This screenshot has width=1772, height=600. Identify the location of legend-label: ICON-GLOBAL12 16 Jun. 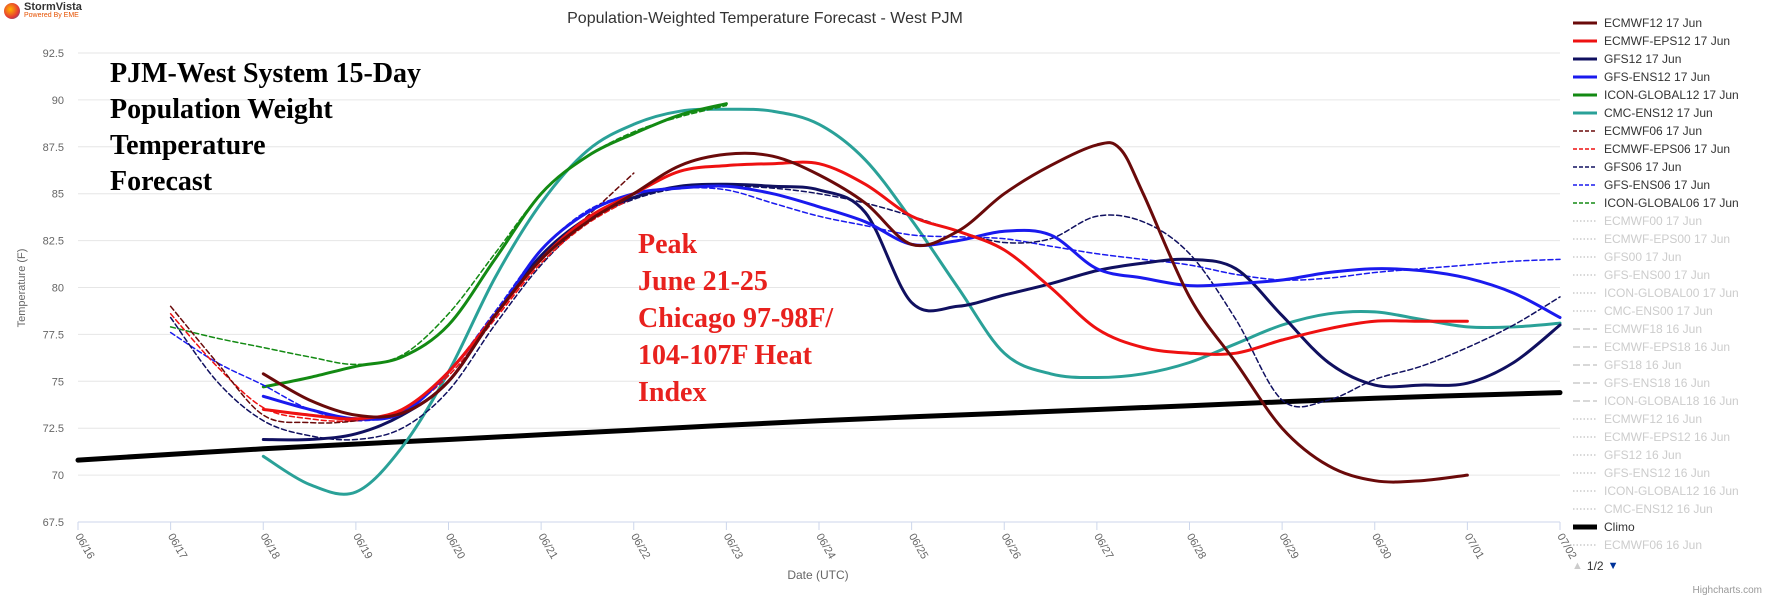
(1671, 491).